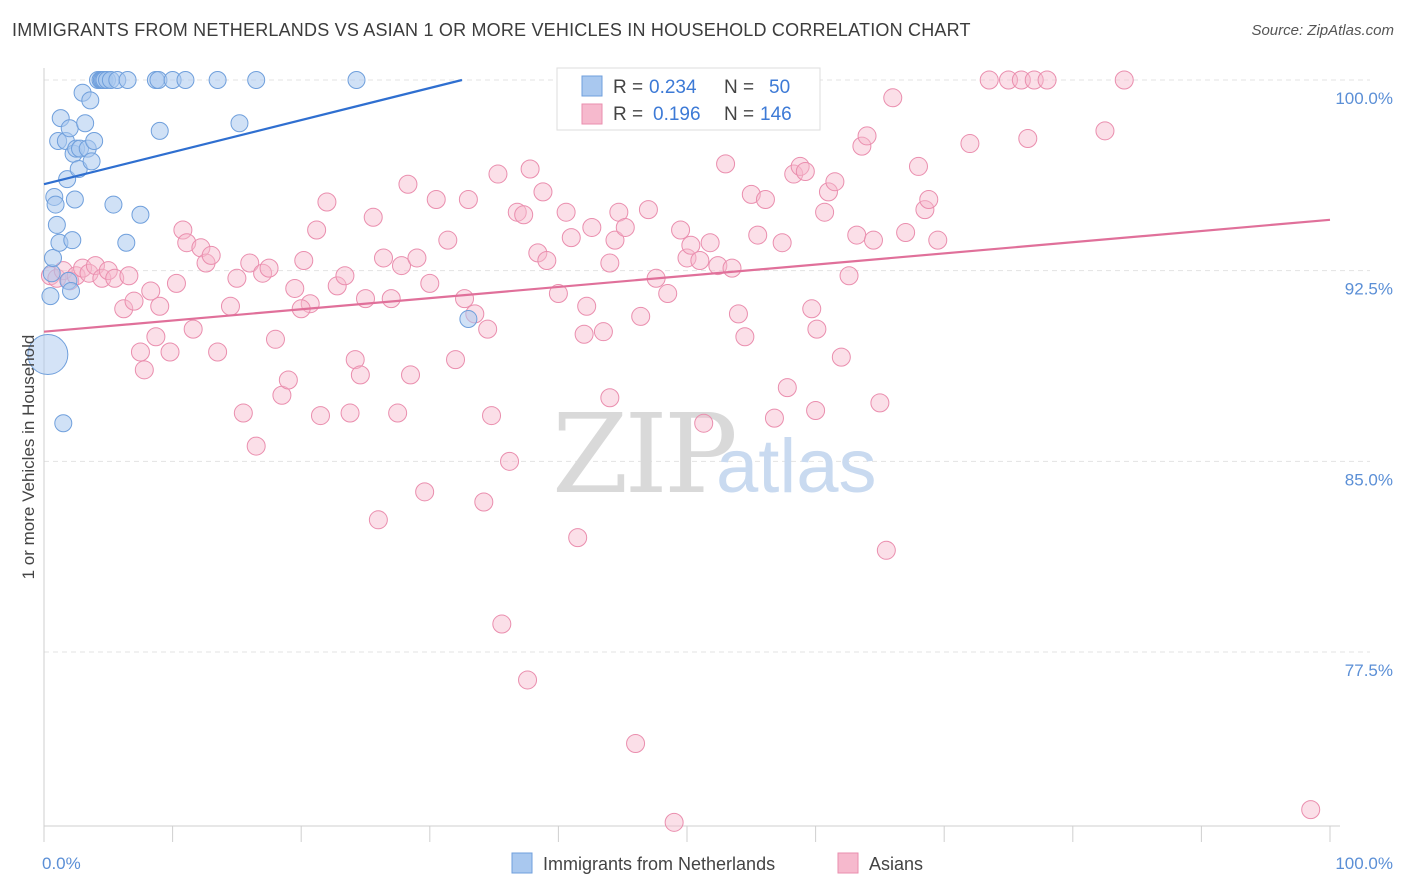 The image size is (1406, 892). Describe the element at coordinates (1364, 384) in the screenshot. I see `y-tick-labels: 77.5% 85.0% 92.5% 100.0%` at that location.